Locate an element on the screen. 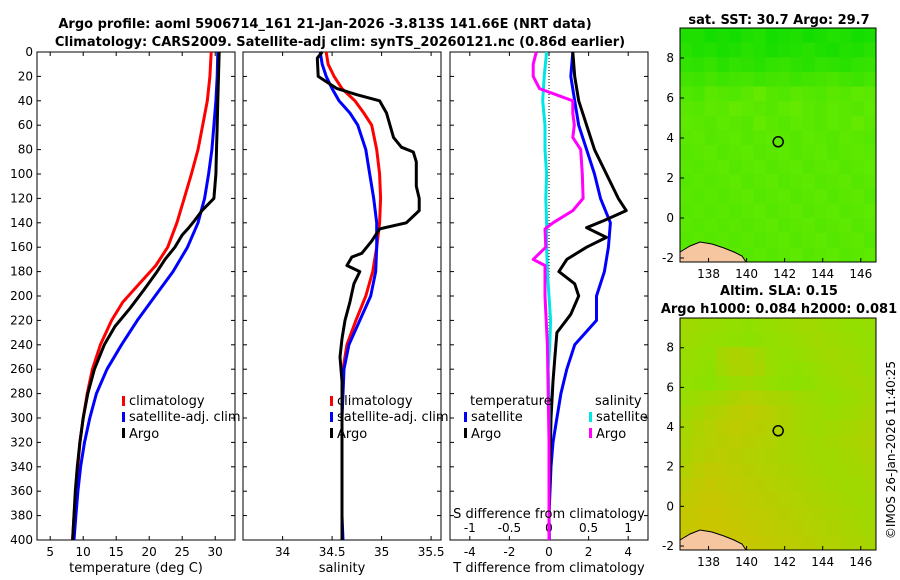 This screenshot has width=900, height=580. x2-tick-label: 1 is located at coordinates (628, 528).